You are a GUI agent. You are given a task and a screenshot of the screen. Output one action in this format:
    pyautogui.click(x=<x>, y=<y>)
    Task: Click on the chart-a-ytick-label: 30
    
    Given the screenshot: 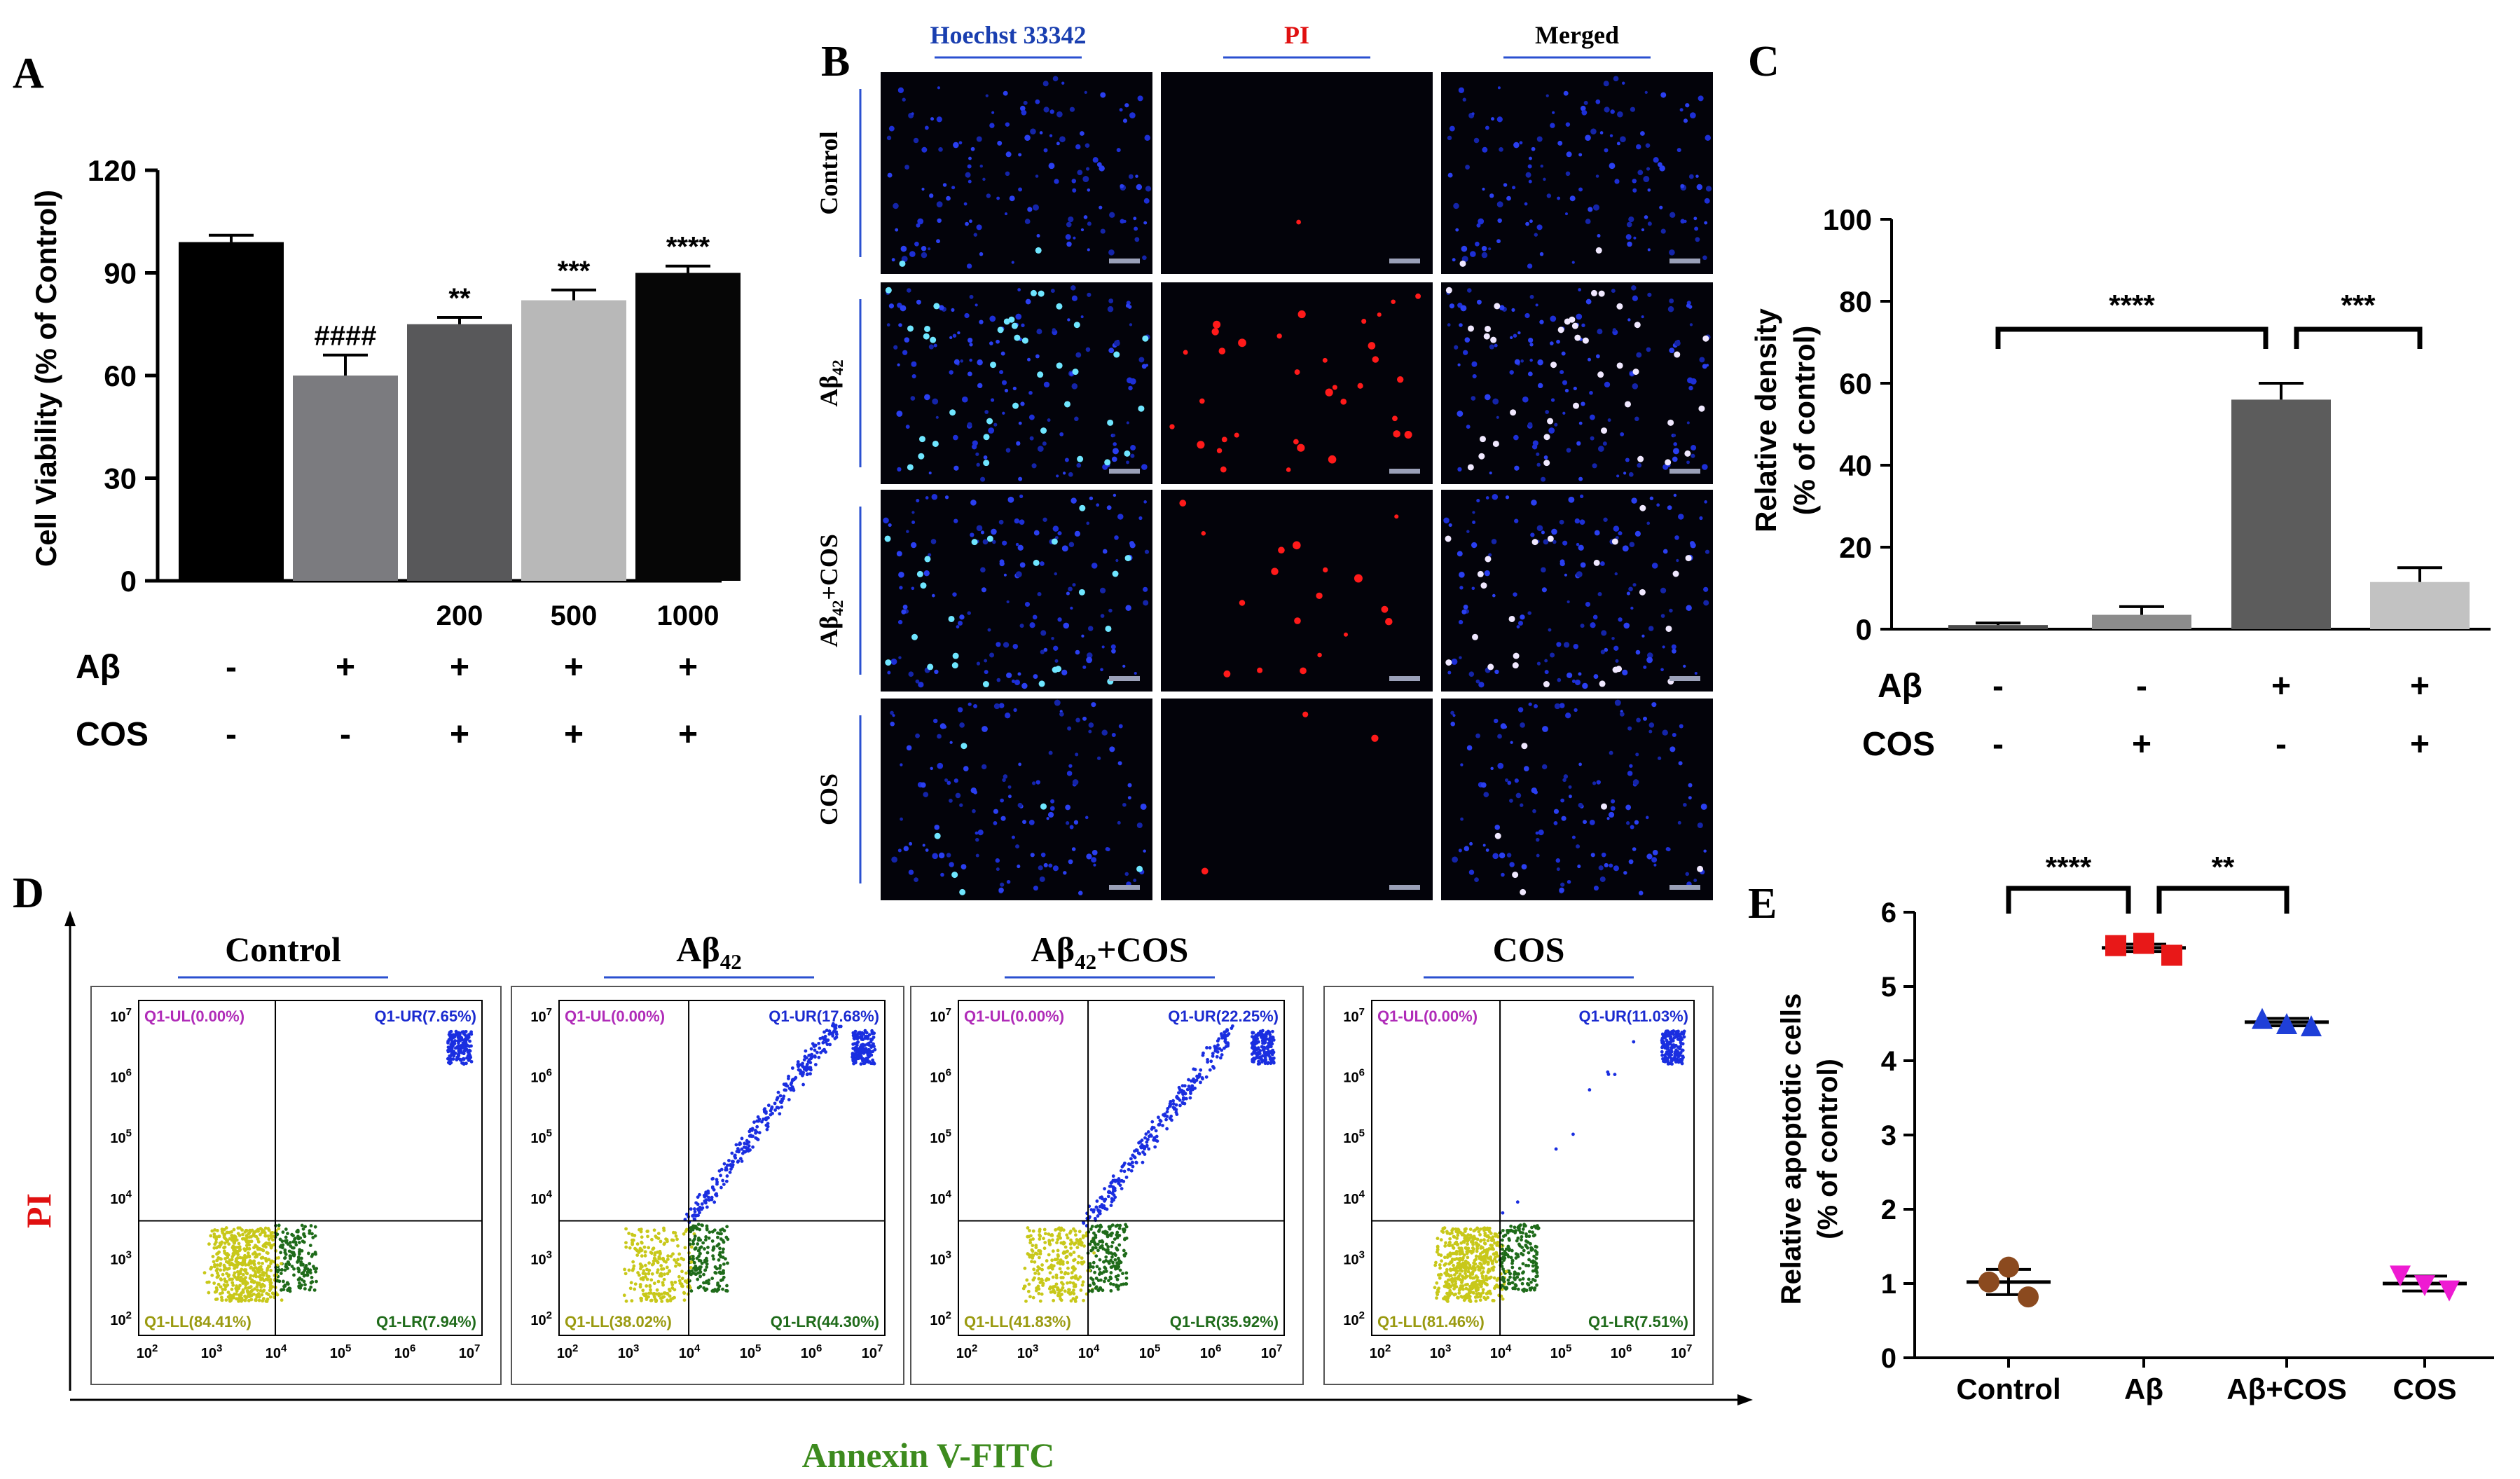 What is the action you would take?
    pyautogui.click(x=121, y=479)
    